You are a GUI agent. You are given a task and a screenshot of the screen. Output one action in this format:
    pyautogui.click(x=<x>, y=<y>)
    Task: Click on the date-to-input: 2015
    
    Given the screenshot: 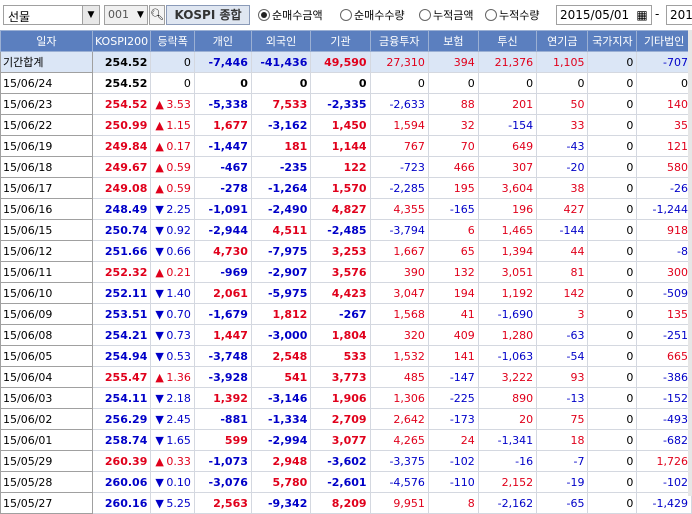 What is the action you would take?
    pyautogui.click(x=679, y=15)
    